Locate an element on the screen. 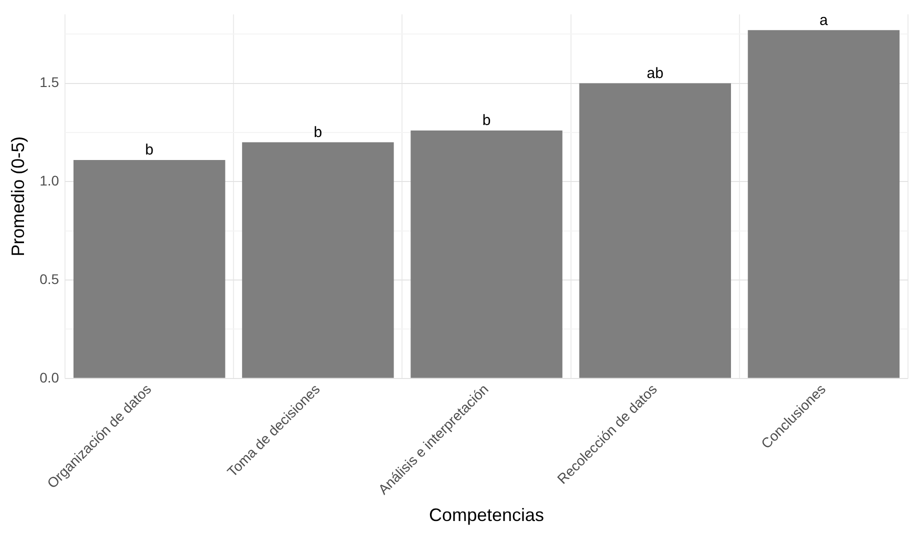 Image resolution: width=918 pixels, height=535 pixels. annotation: ab is located at coordinates (655, 73).